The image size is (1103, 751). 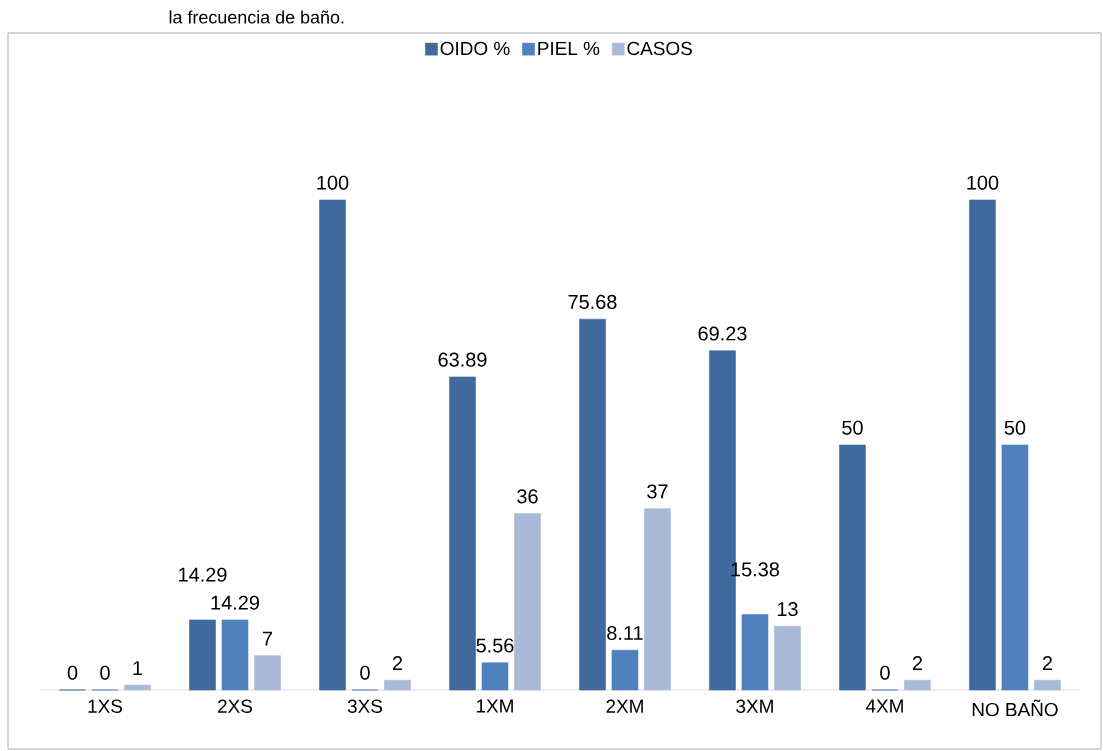 I want to click on x-tick-label: 4XM, so click(x=884, y=706).